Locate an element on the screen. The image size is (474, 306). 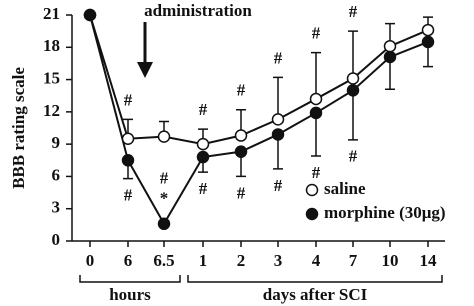
x-group-label: hours is located at coordinates (130, 294).